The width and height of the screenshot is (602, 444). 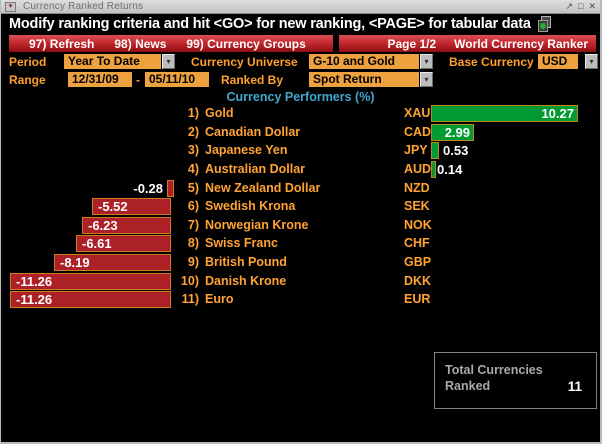 I want to click on title-bar: ▾ Currency Ranked Returns ↗ □ ✕, so click(x=300, y=7).